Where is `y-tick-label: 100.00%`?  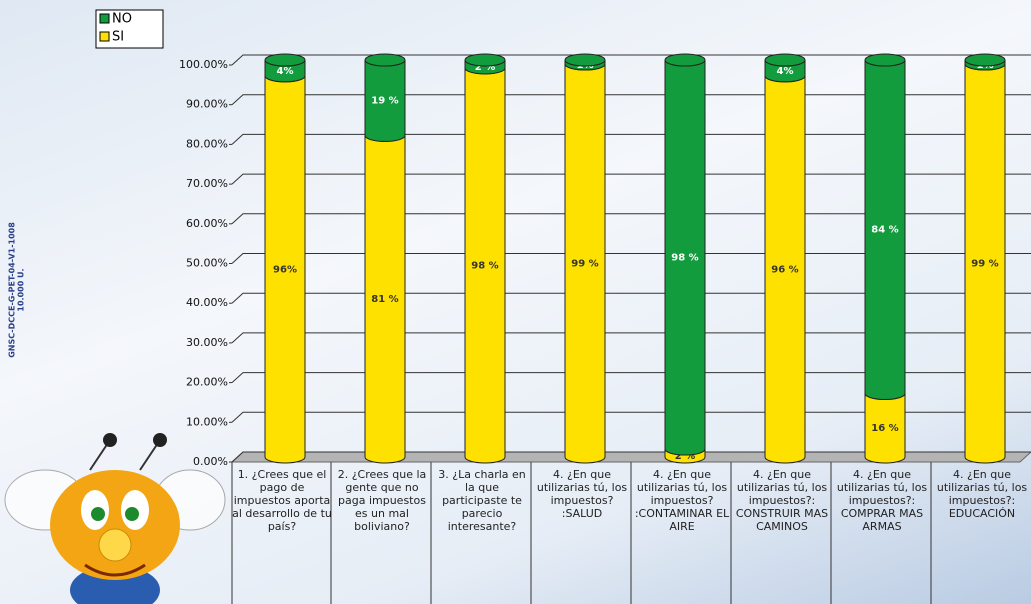
y-tick-label: 100.00% is located at coordinates (203, 64).